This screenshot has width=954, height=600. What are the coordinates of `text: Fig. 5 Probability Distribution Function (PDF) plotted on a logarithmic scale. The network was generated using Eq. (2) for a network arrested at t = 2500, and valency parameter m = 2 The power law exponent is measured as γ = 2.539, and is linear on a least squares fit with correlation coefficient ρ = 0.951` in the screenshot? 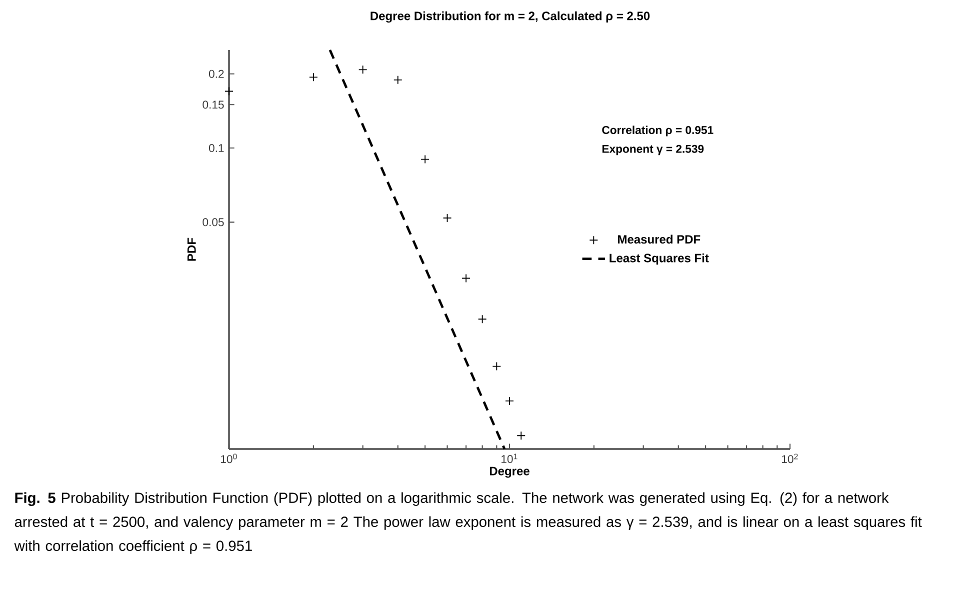 It's located at (468, 523).